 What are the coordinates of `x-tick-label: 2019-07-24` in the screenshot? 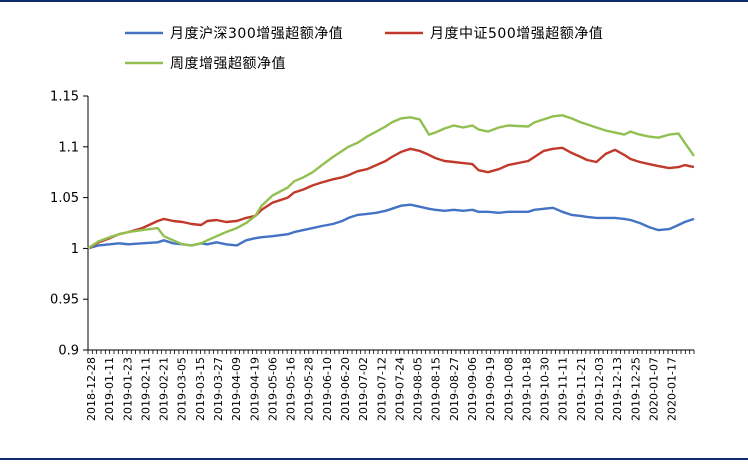 It's located at (399, 389).